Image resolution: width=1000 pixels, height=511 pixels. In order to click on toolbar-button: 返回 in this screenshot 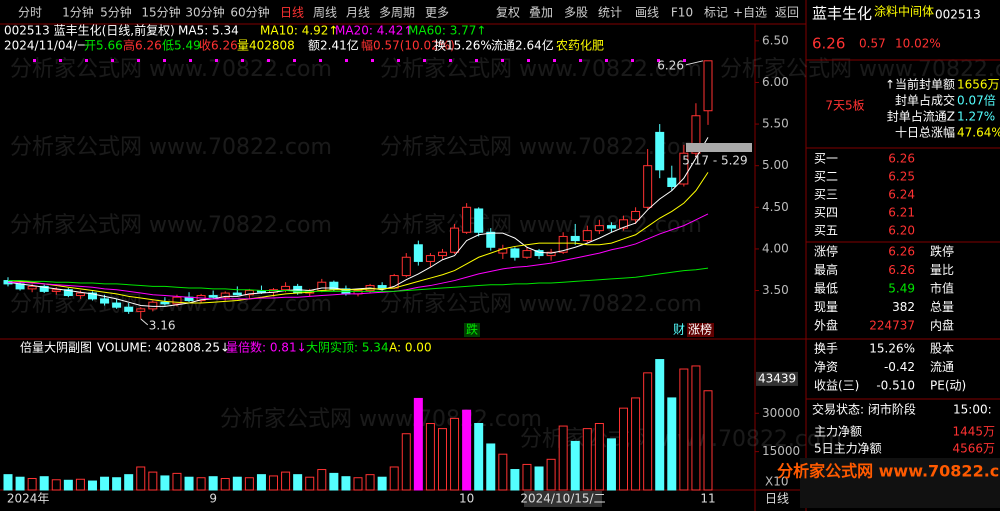, I will do `click(787, 13)`.